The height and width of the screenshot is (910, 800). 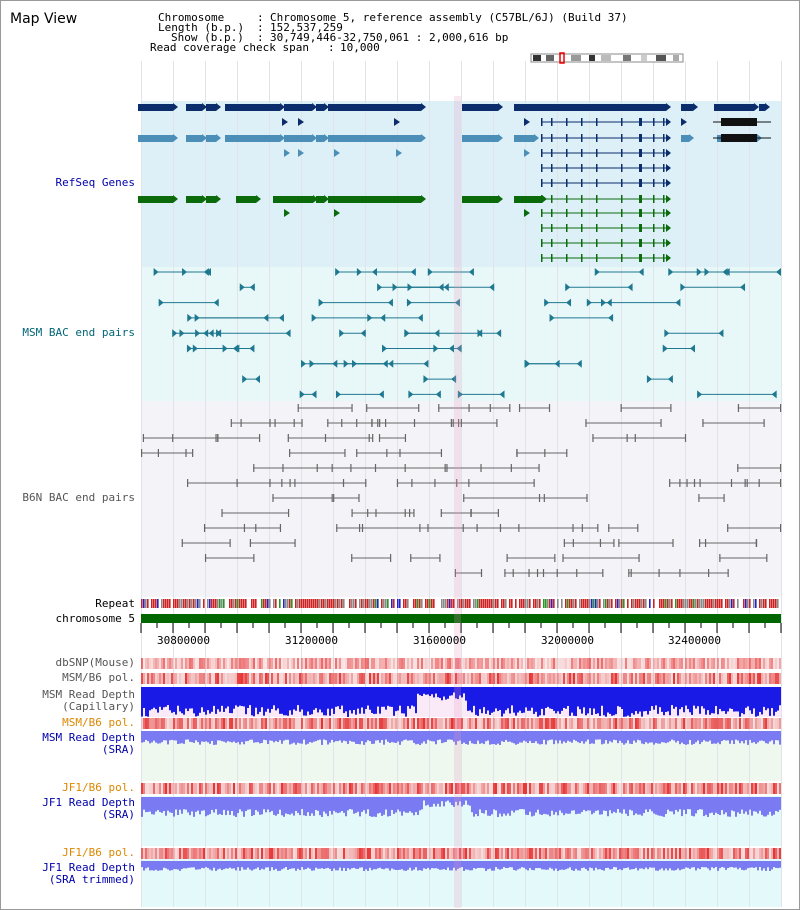 What do you see at coordinates (423, 199) in the screenshot?
I see `gene-block-arrow` at bounding box center [423, 199].